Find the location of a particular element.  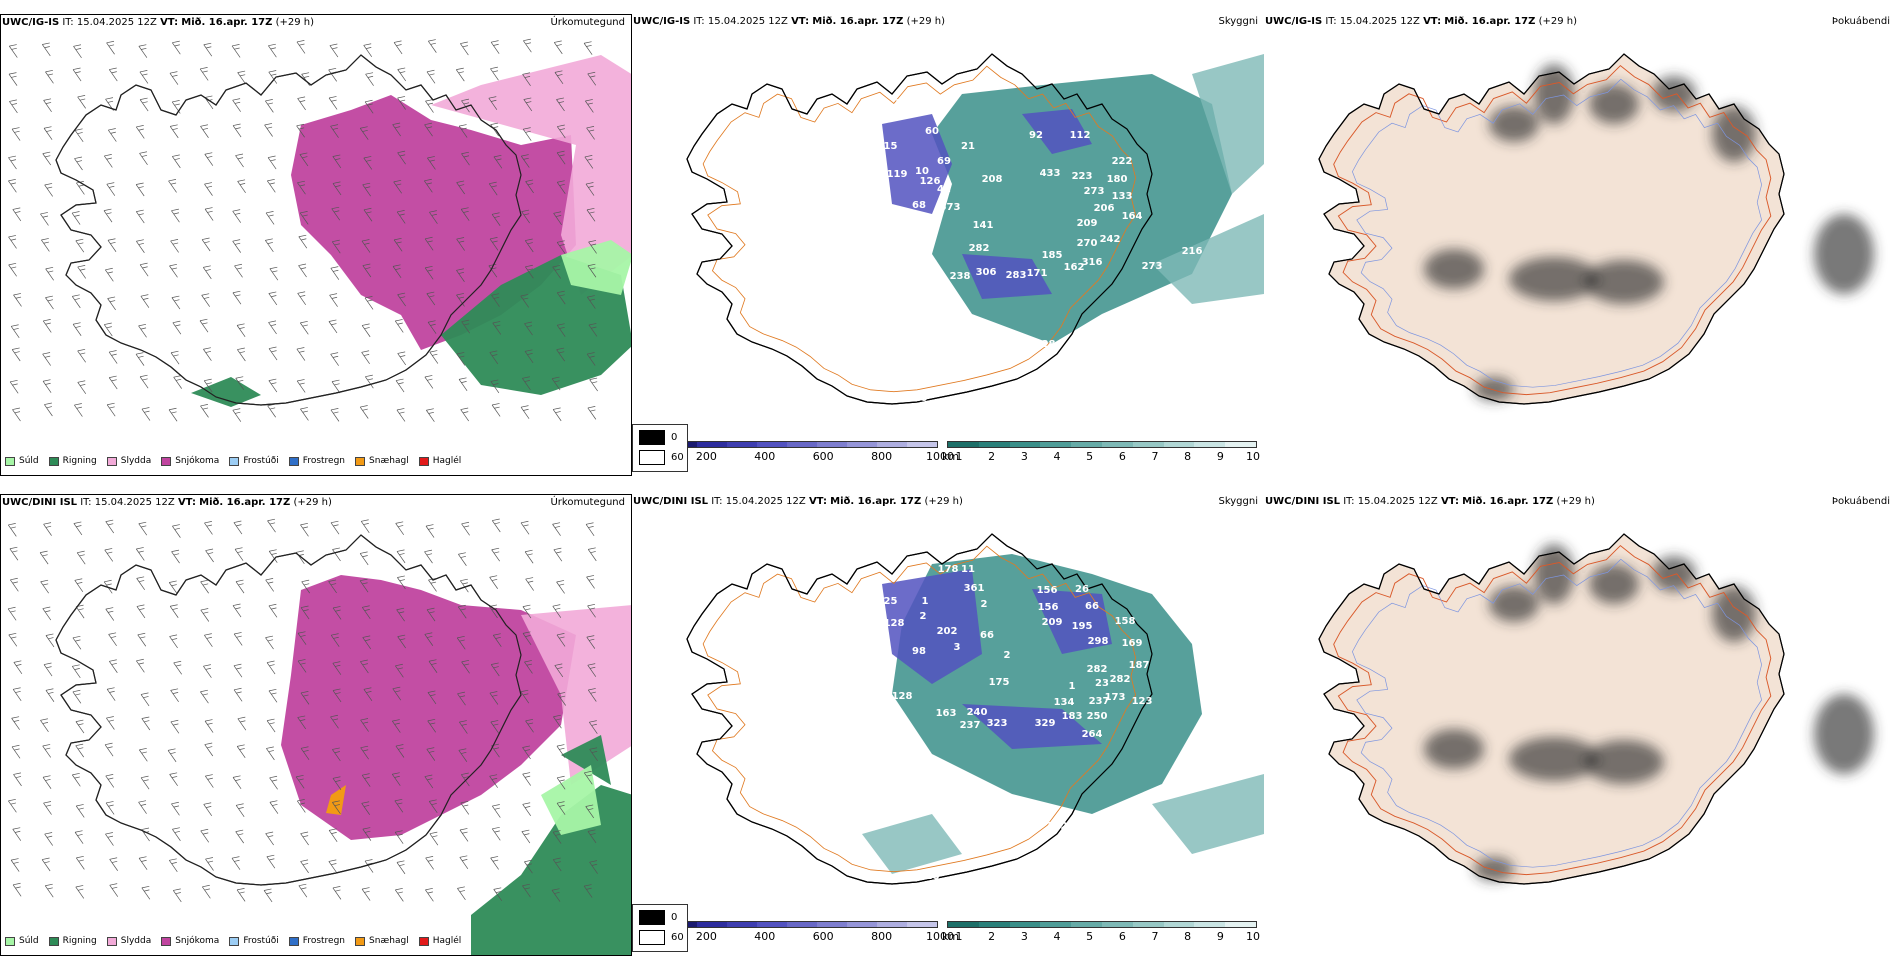

tick-label: 10 is located at coordinates (1253, 456).